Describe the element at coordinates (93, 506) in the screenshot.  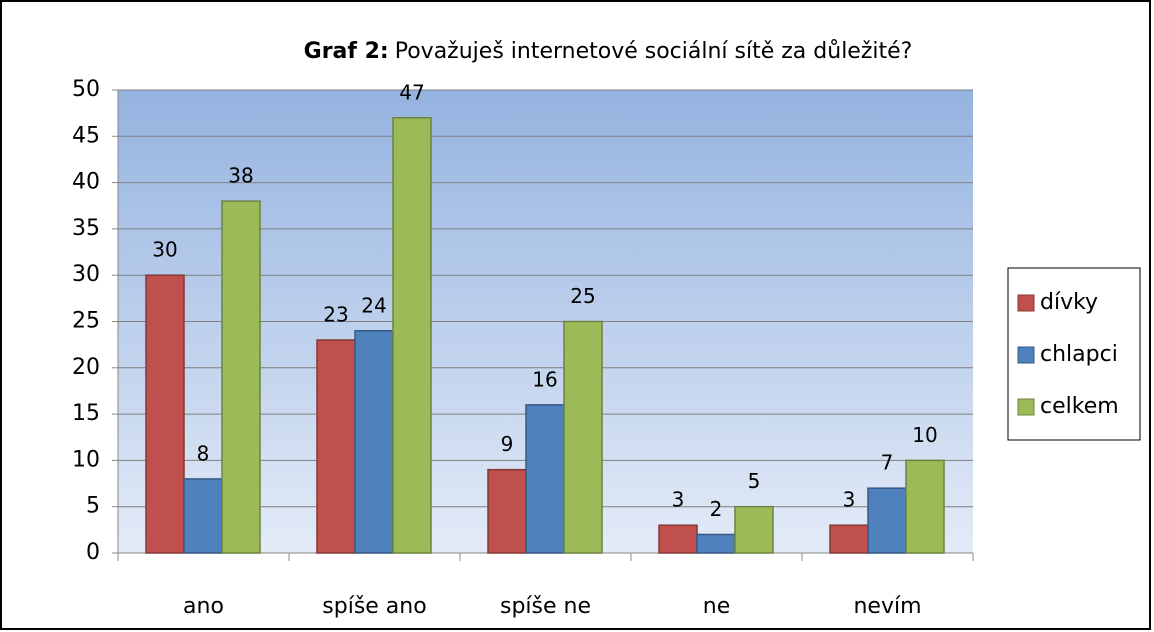
I see `y-tick-label: 5` at that location.